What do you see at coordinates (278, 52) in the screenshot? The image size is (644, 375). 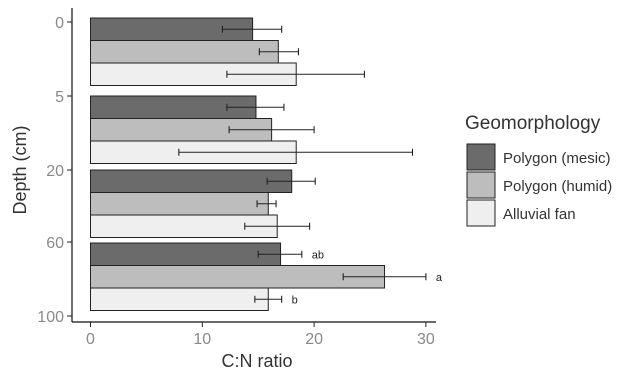 I see `error-bar-group0-series1` at bounding box center [278, 52].